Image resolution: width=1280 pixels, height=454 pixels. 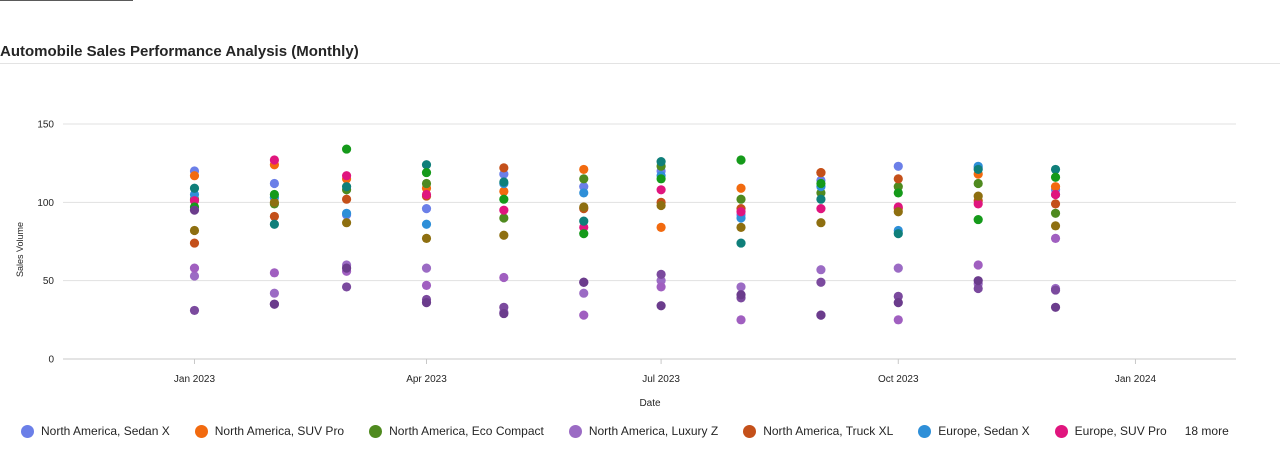 What do you see at coordinates (1107, 431) in the screenshot?
I see `legend-item-7: Europe, SUV Pro` at bounding box center [1107, 431].